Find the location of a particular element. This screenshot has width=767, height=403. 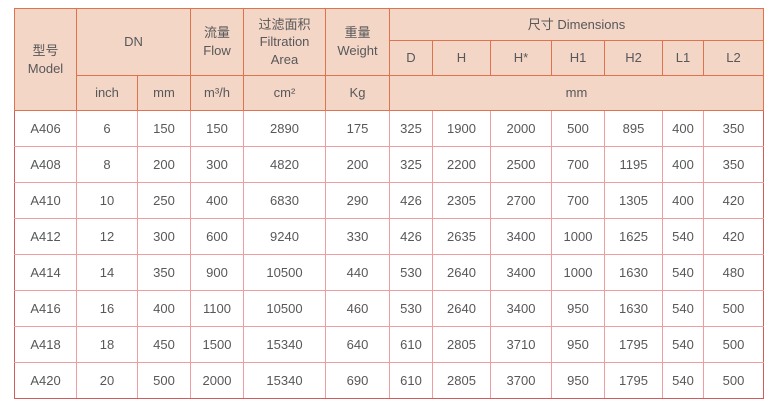

header-dim-h2: H2 is located at coordinates (633, 58).